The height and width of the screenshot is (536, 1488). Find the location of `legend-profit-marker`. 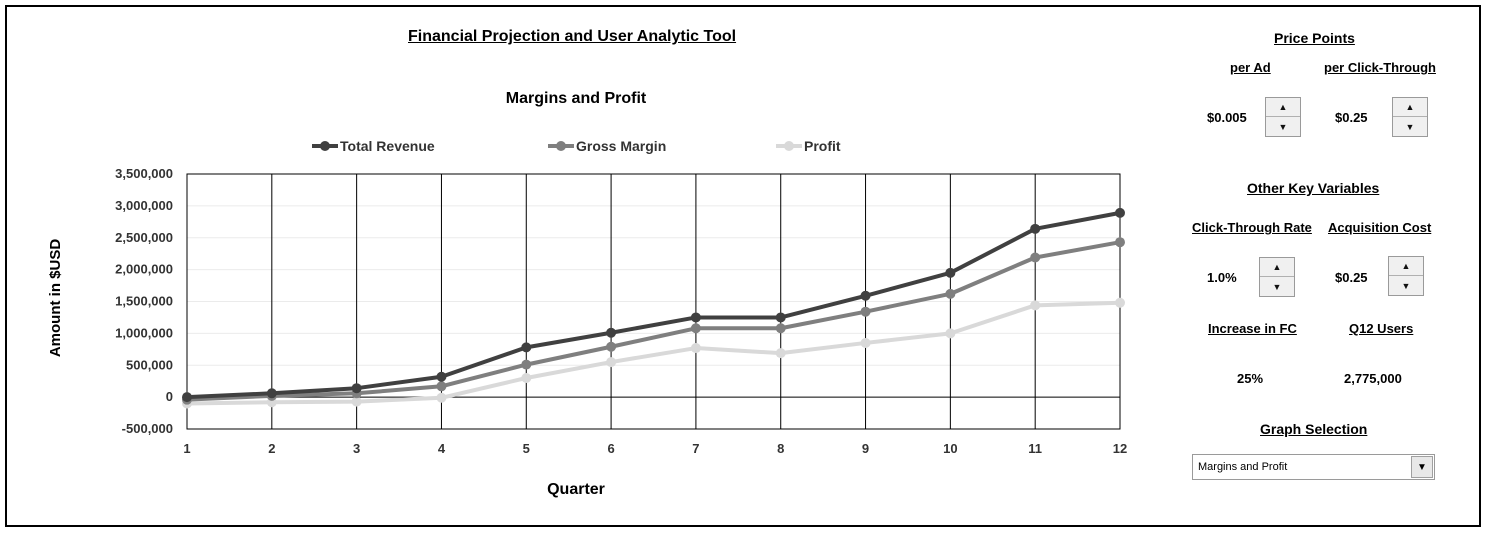

legend-profit-marker is located at coordinates (789, 146).